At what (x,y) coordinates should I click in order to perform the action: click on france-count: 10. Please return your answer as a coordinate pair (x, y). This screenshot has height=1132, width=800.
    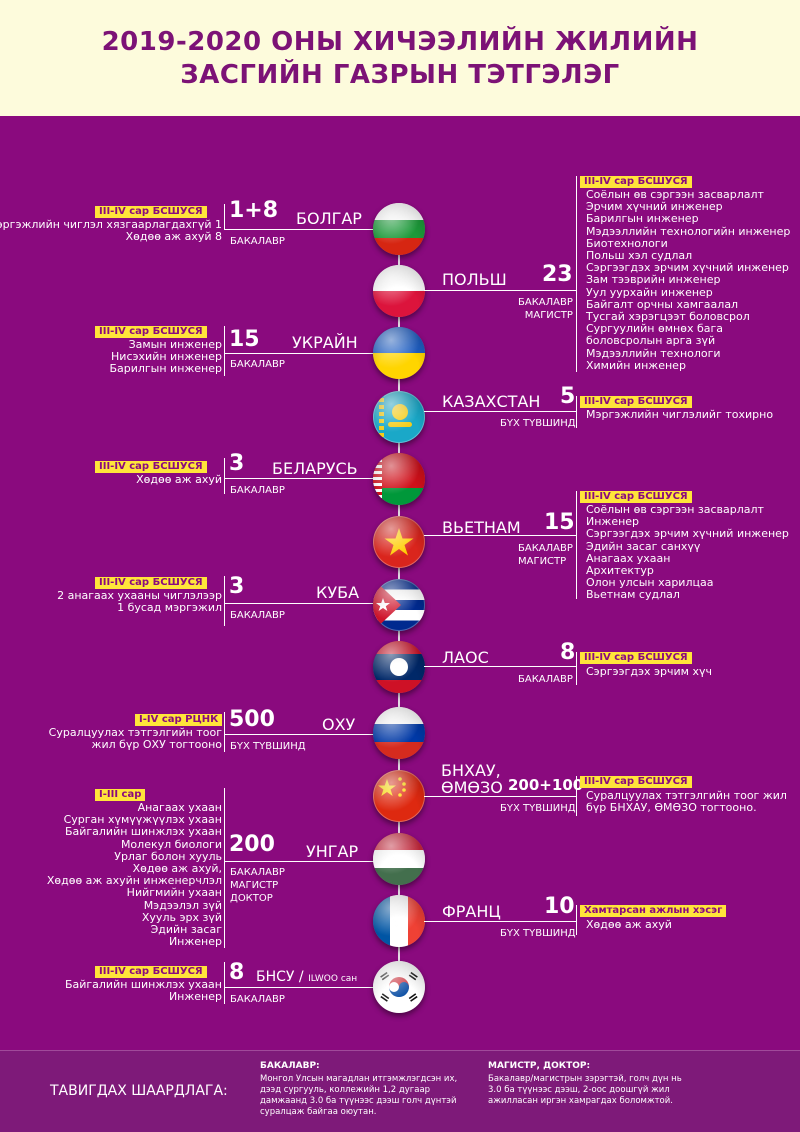
    Looking at the image, I should click on (559, 906).